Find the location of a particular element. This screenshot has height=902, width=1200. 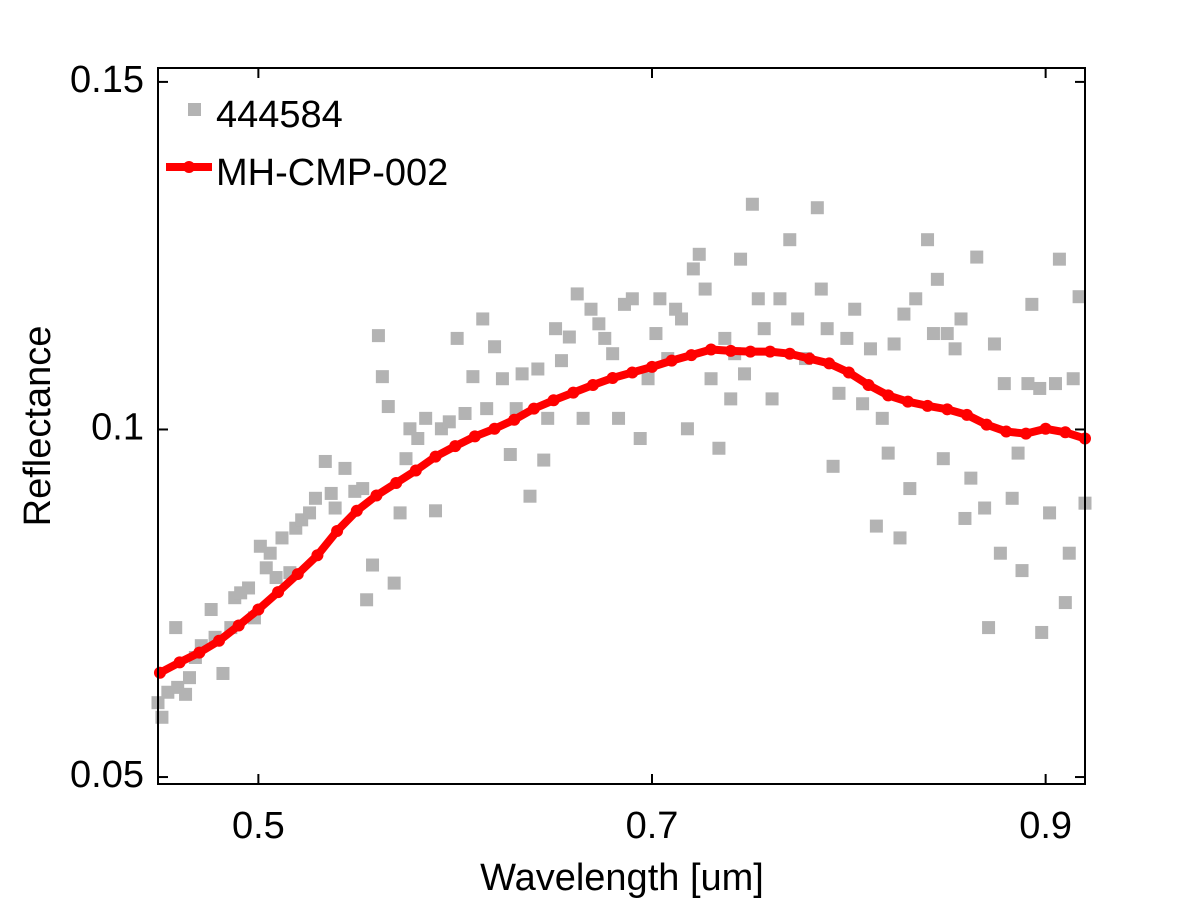

x-tick-label: 0.9 is located at coordinates (1045, 826).